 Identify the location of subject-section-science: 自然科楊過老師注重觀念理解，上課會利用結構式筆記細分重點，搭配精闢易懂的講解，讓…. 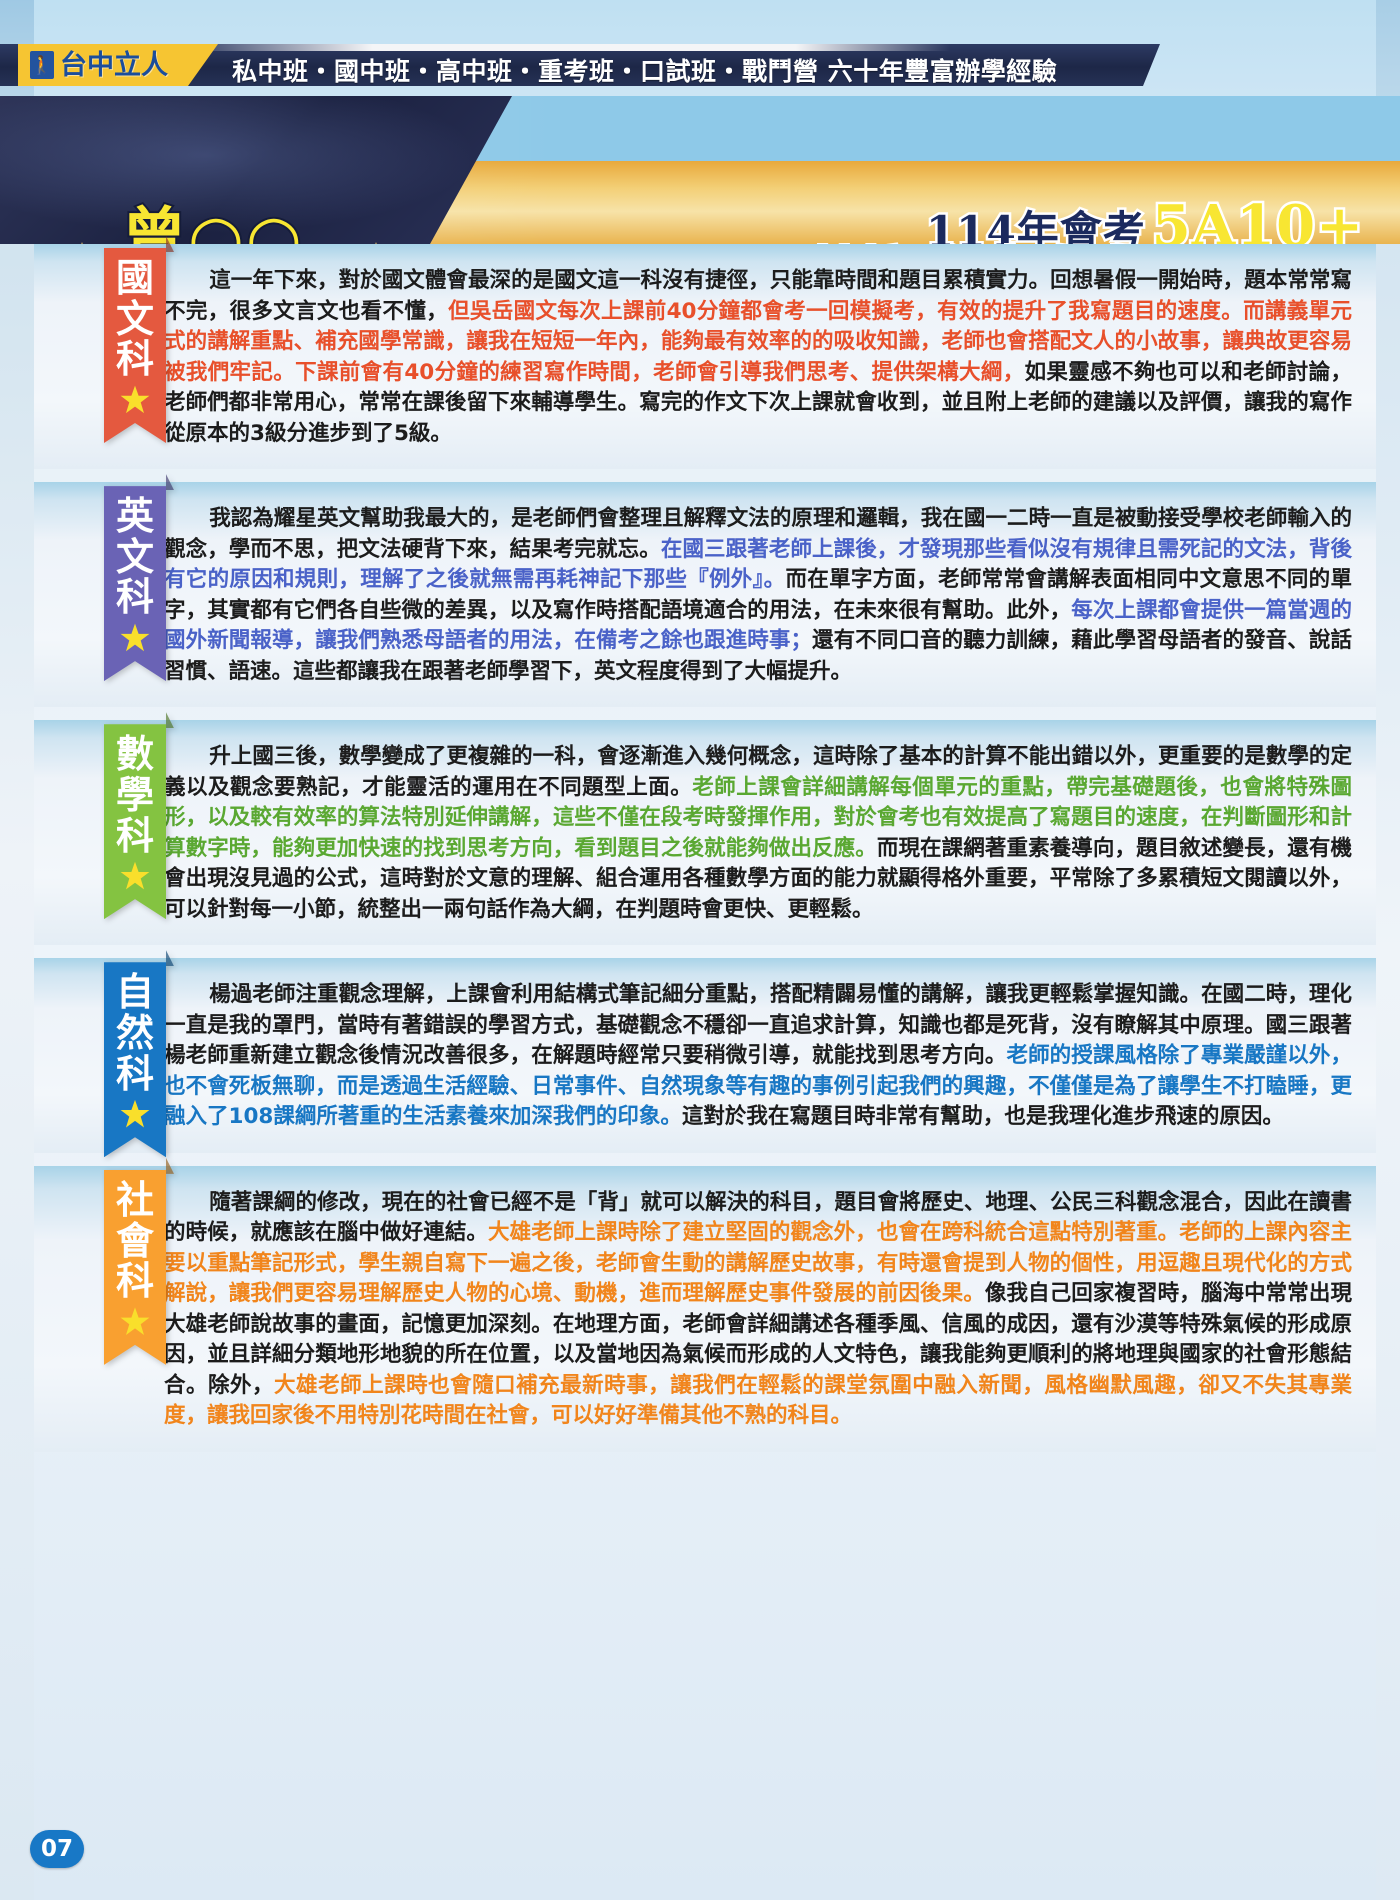
(700, 1051).